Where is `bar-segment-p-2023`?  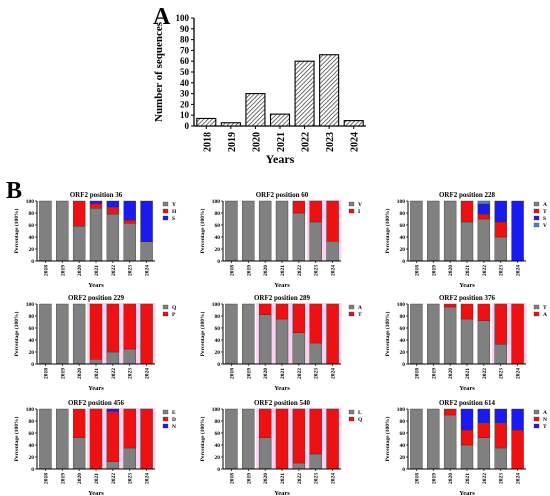 bar-segment-p-2023 is located at coordinates (129, 326).